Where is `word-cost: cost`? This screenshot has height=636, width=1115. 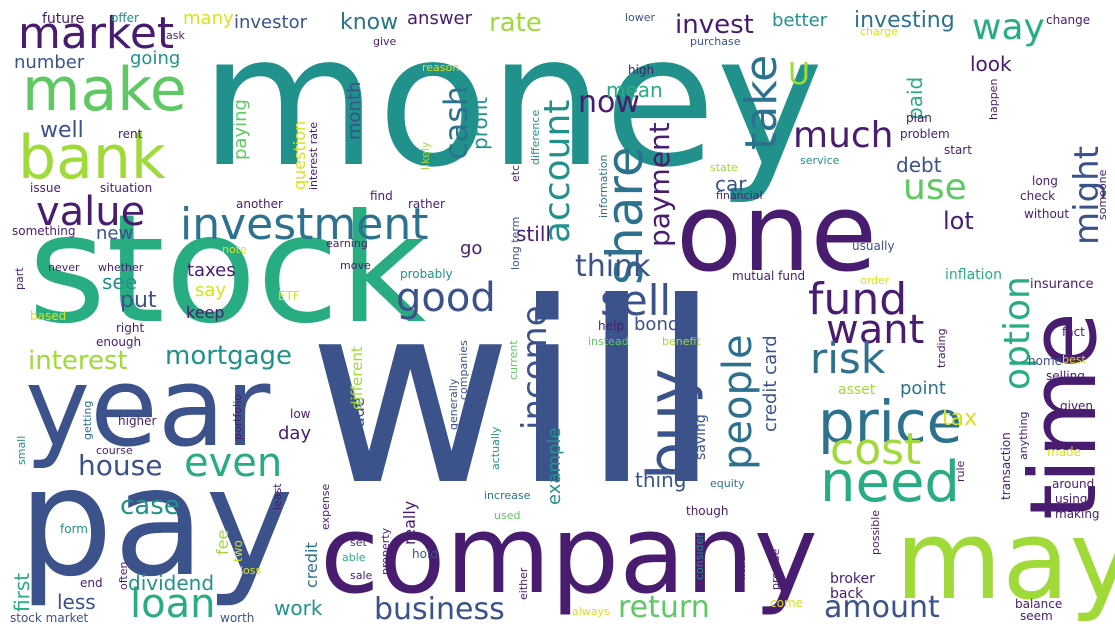
word-cost: cost is located at coordinates (876, 449).